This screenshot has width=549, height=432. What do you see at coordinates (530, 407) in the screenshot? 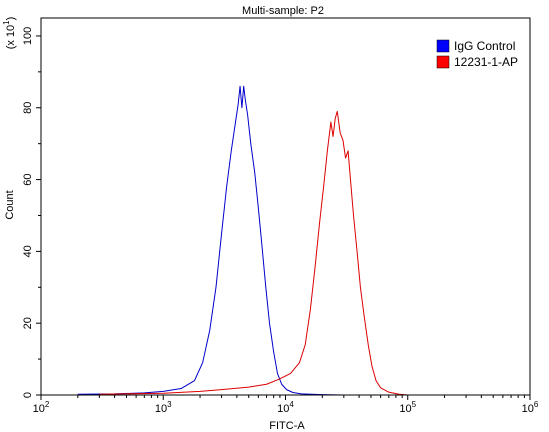
I see `x-tick-label: 10⁶` at bounding box center [530, 407].